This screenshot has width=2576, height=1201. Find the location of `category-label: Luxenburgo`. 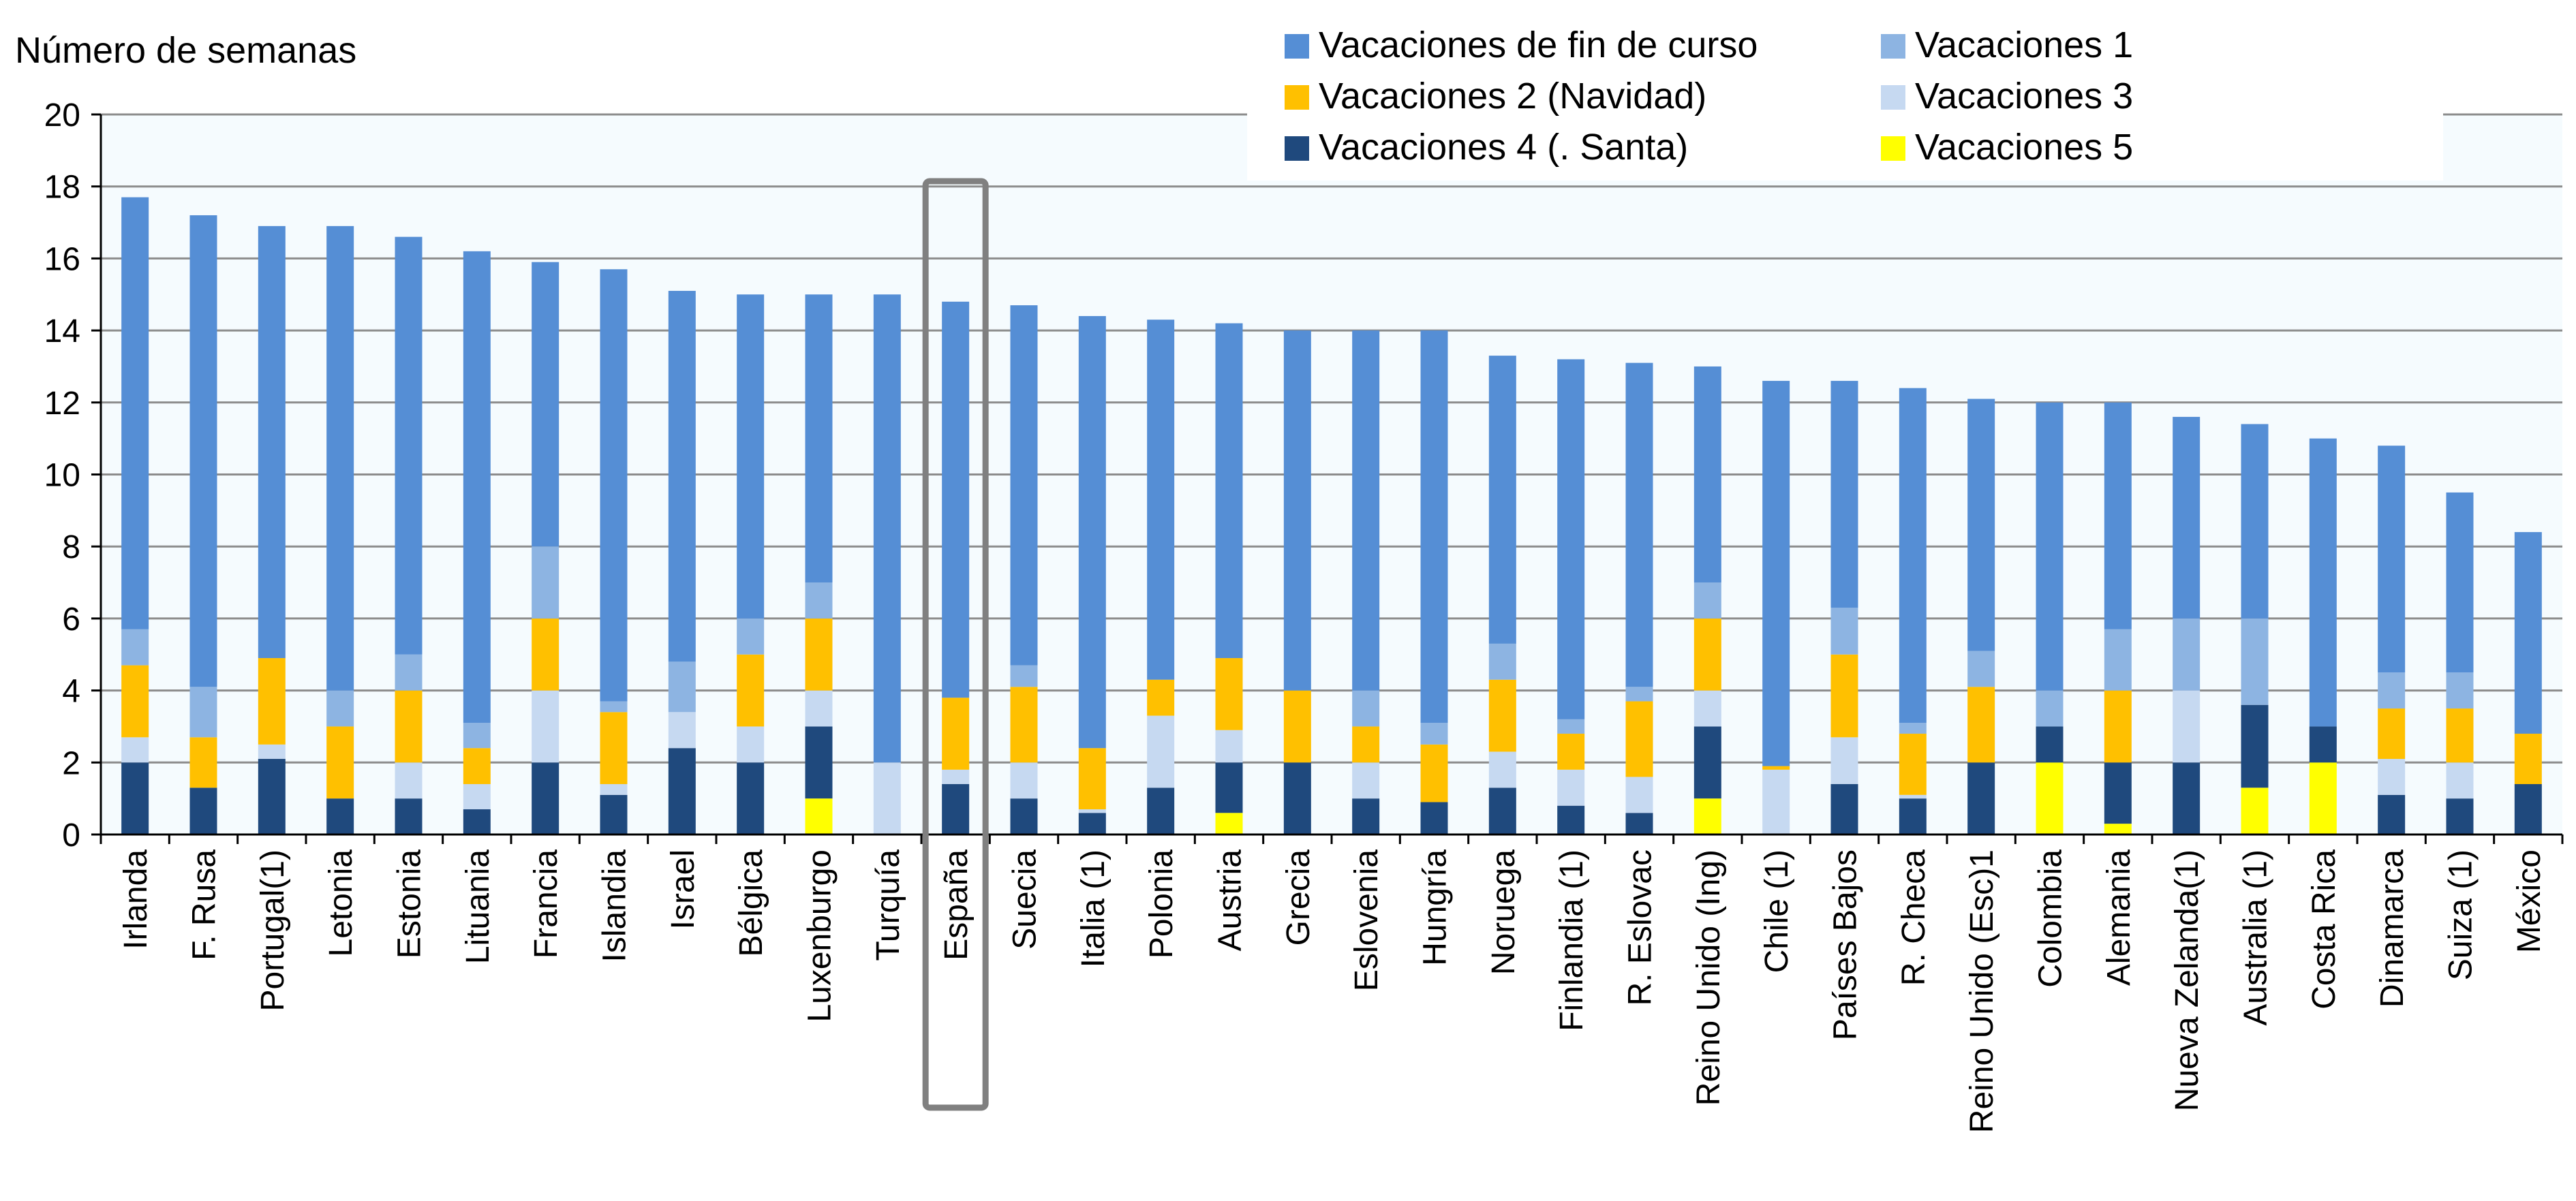

category-label: Luxenburgo is located at coordinates (820, 936).